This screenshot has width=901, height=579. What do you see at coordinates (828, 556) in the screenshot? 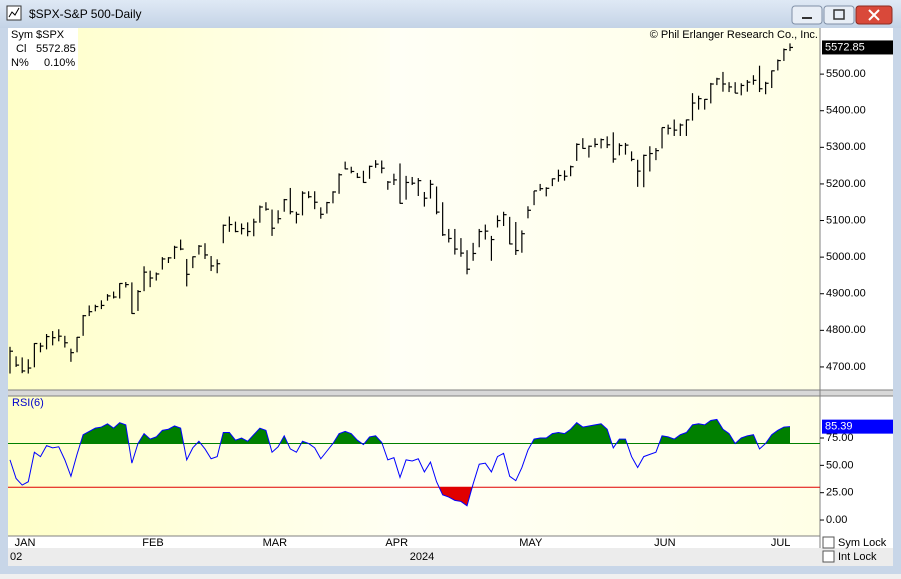
I see `int-lock-checkbox` at bounding box center [828, 556].